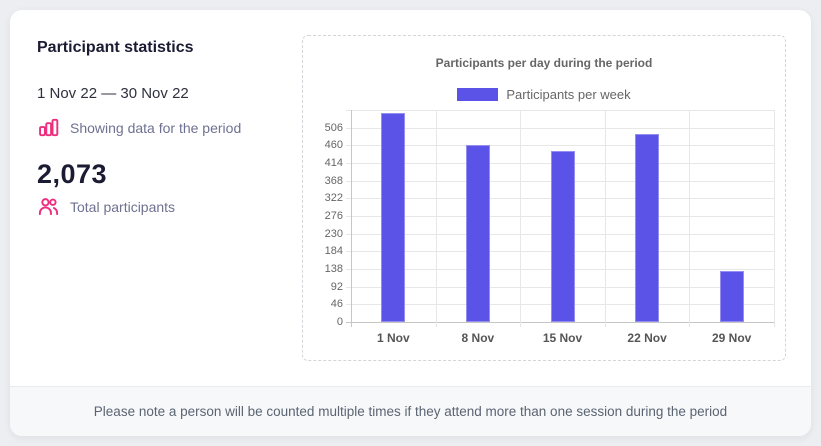  What do you see at coordinates (113, 93) in the screenshot?
I see `date-range: 1 Nov 22 — 30 Nov 22` at bounding box center [113, 93].